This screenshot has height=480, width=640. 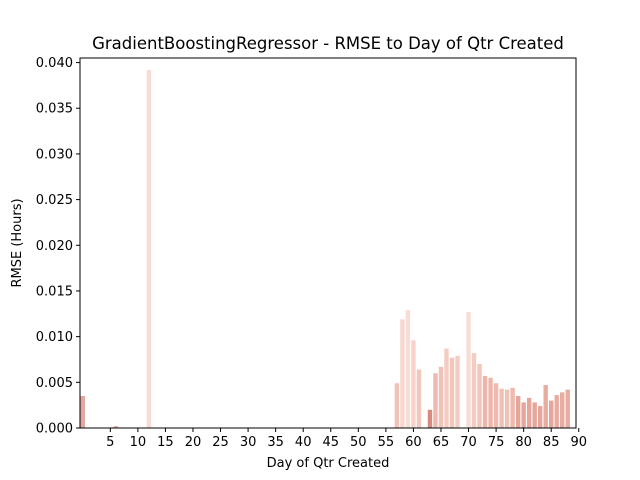 I want to click on y-tick-label: 0.010, so click(x=54, y=337).